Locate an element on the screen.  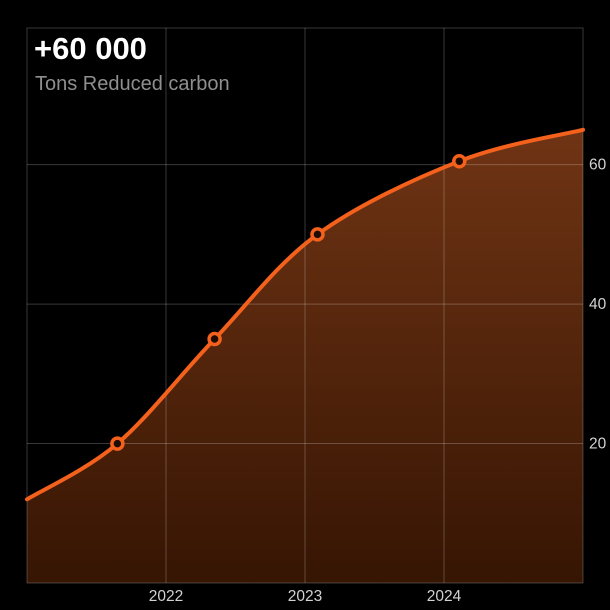
data-point-marker-2024.11 is located at coordinates (459, 161).